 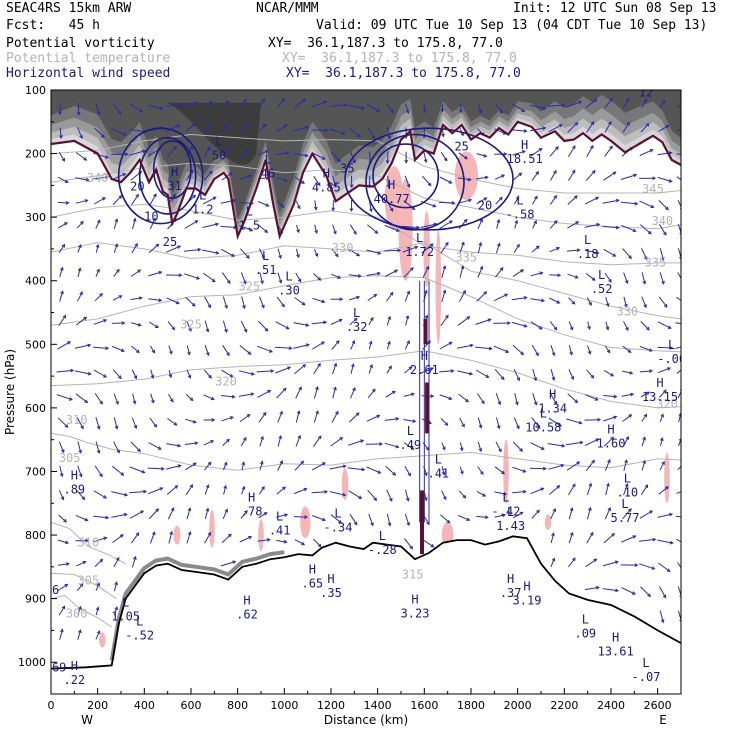 I want to click on wind-contour-label: 10, so click(x=151, y=216).